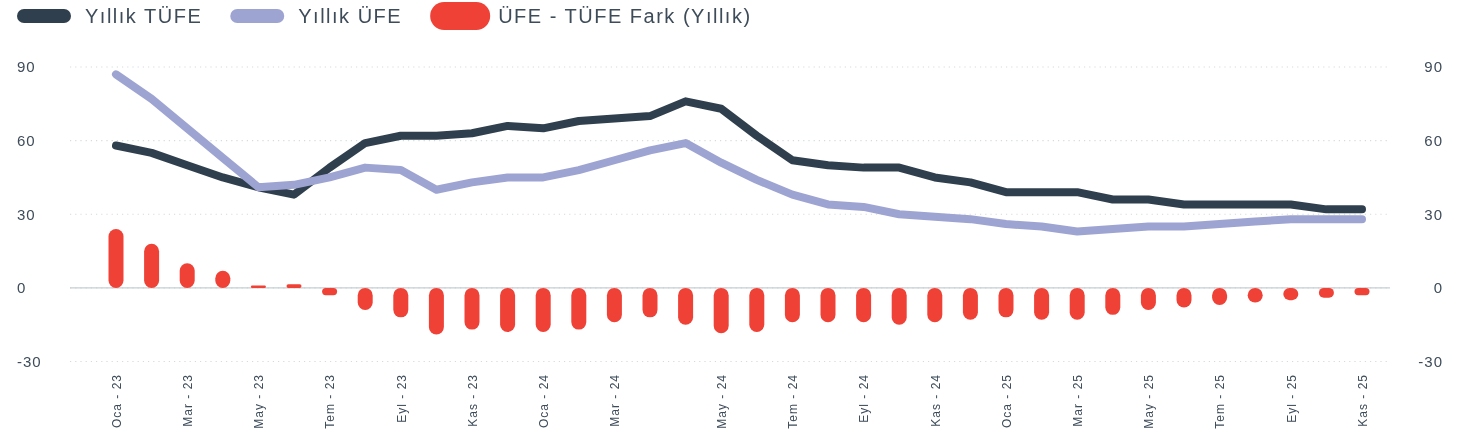 The height and width of the screenshot is (438, 1482). What do you see at coordinates (1006, 401) in the screenshot?
I see `x-tick-label: Oca - 25` at bounding box center [1006, 401].